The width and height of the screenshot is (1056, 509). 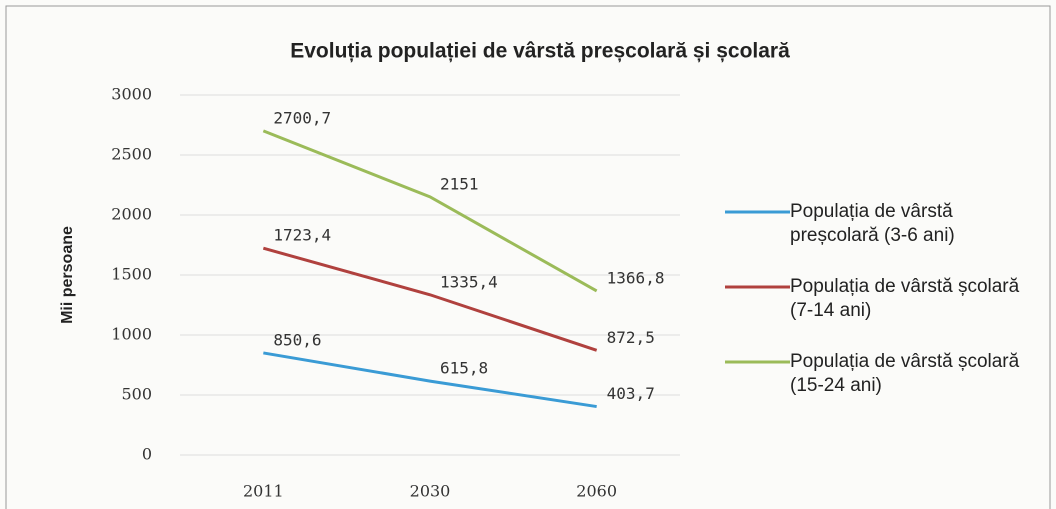 I want to click on data-label: 1723,4, so click(x=302, y=235).